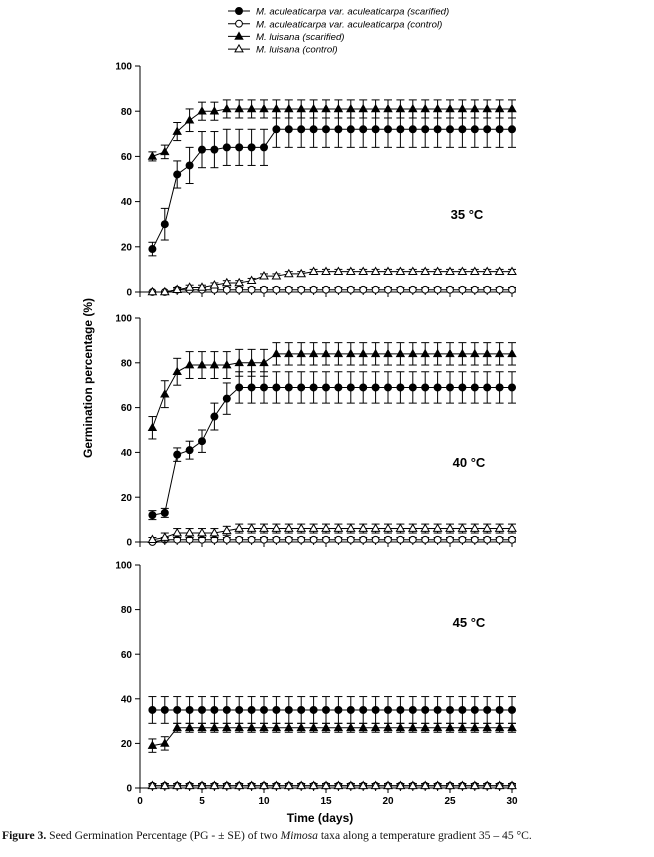 This screenshot has height=857, width=654. What do you see at coordinates (129, 293) in the screenshot?
I see `y-tick-label: 0` at bounding box center [129, 293].